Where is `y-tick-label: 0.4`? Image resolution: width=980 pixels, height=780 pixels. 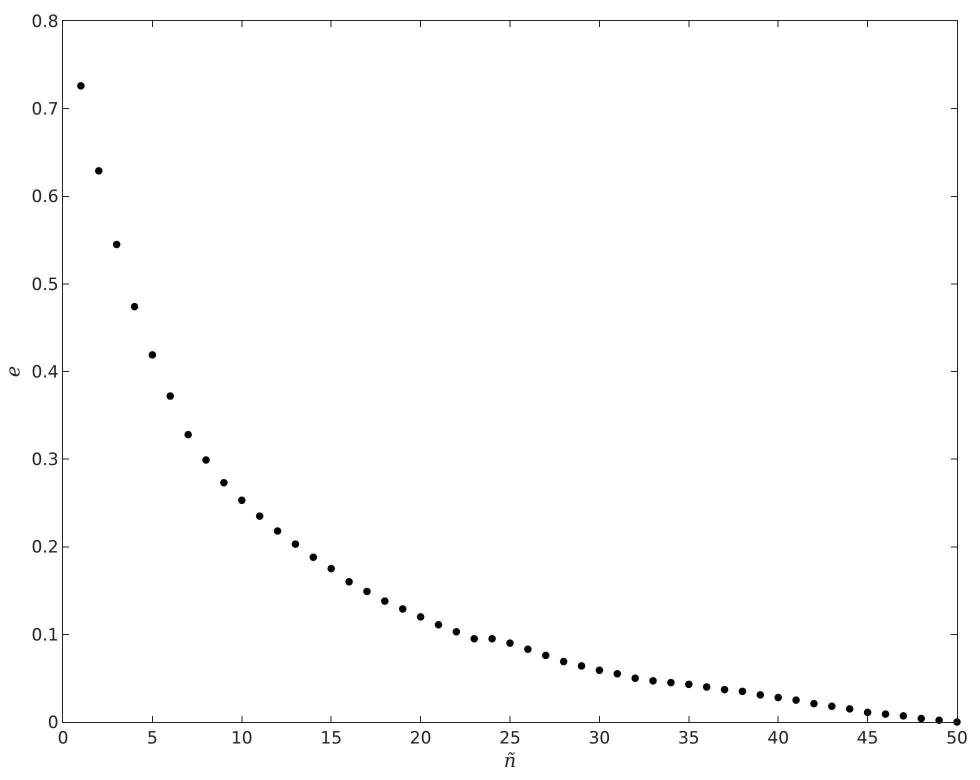
y-tick-label: 0.4 is located at coordinates (45, 372).